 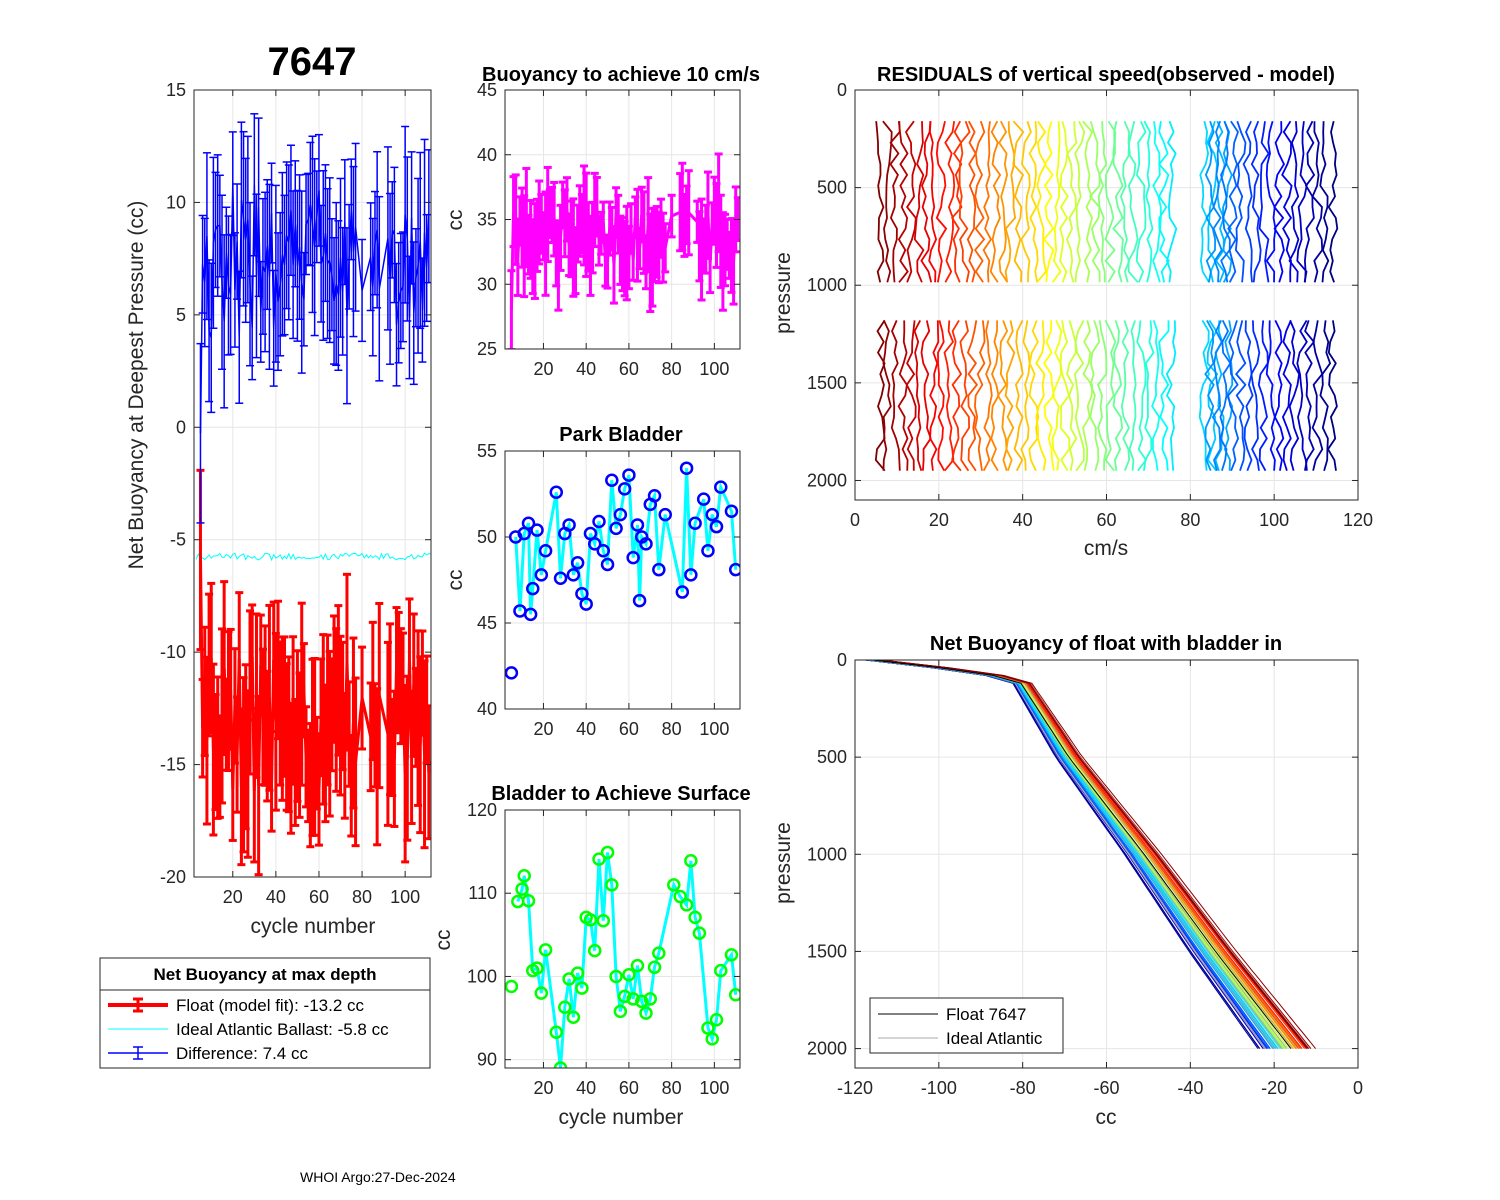 I want to click on legend-entry-difference: Difference: 7.4 cc, so click(x=242, y=1053).